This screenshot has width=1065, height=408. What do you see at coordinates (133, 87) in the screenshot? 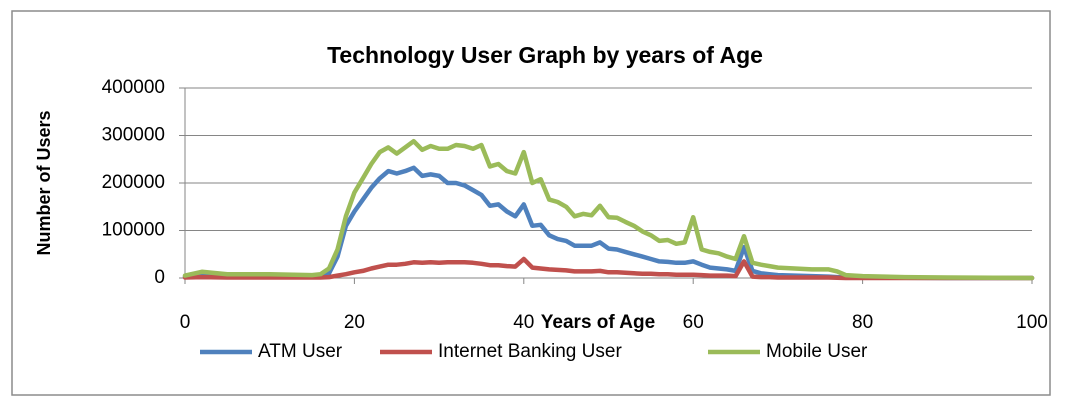
I see `y-tick-label: 400000` at bounding box center [133, 87].